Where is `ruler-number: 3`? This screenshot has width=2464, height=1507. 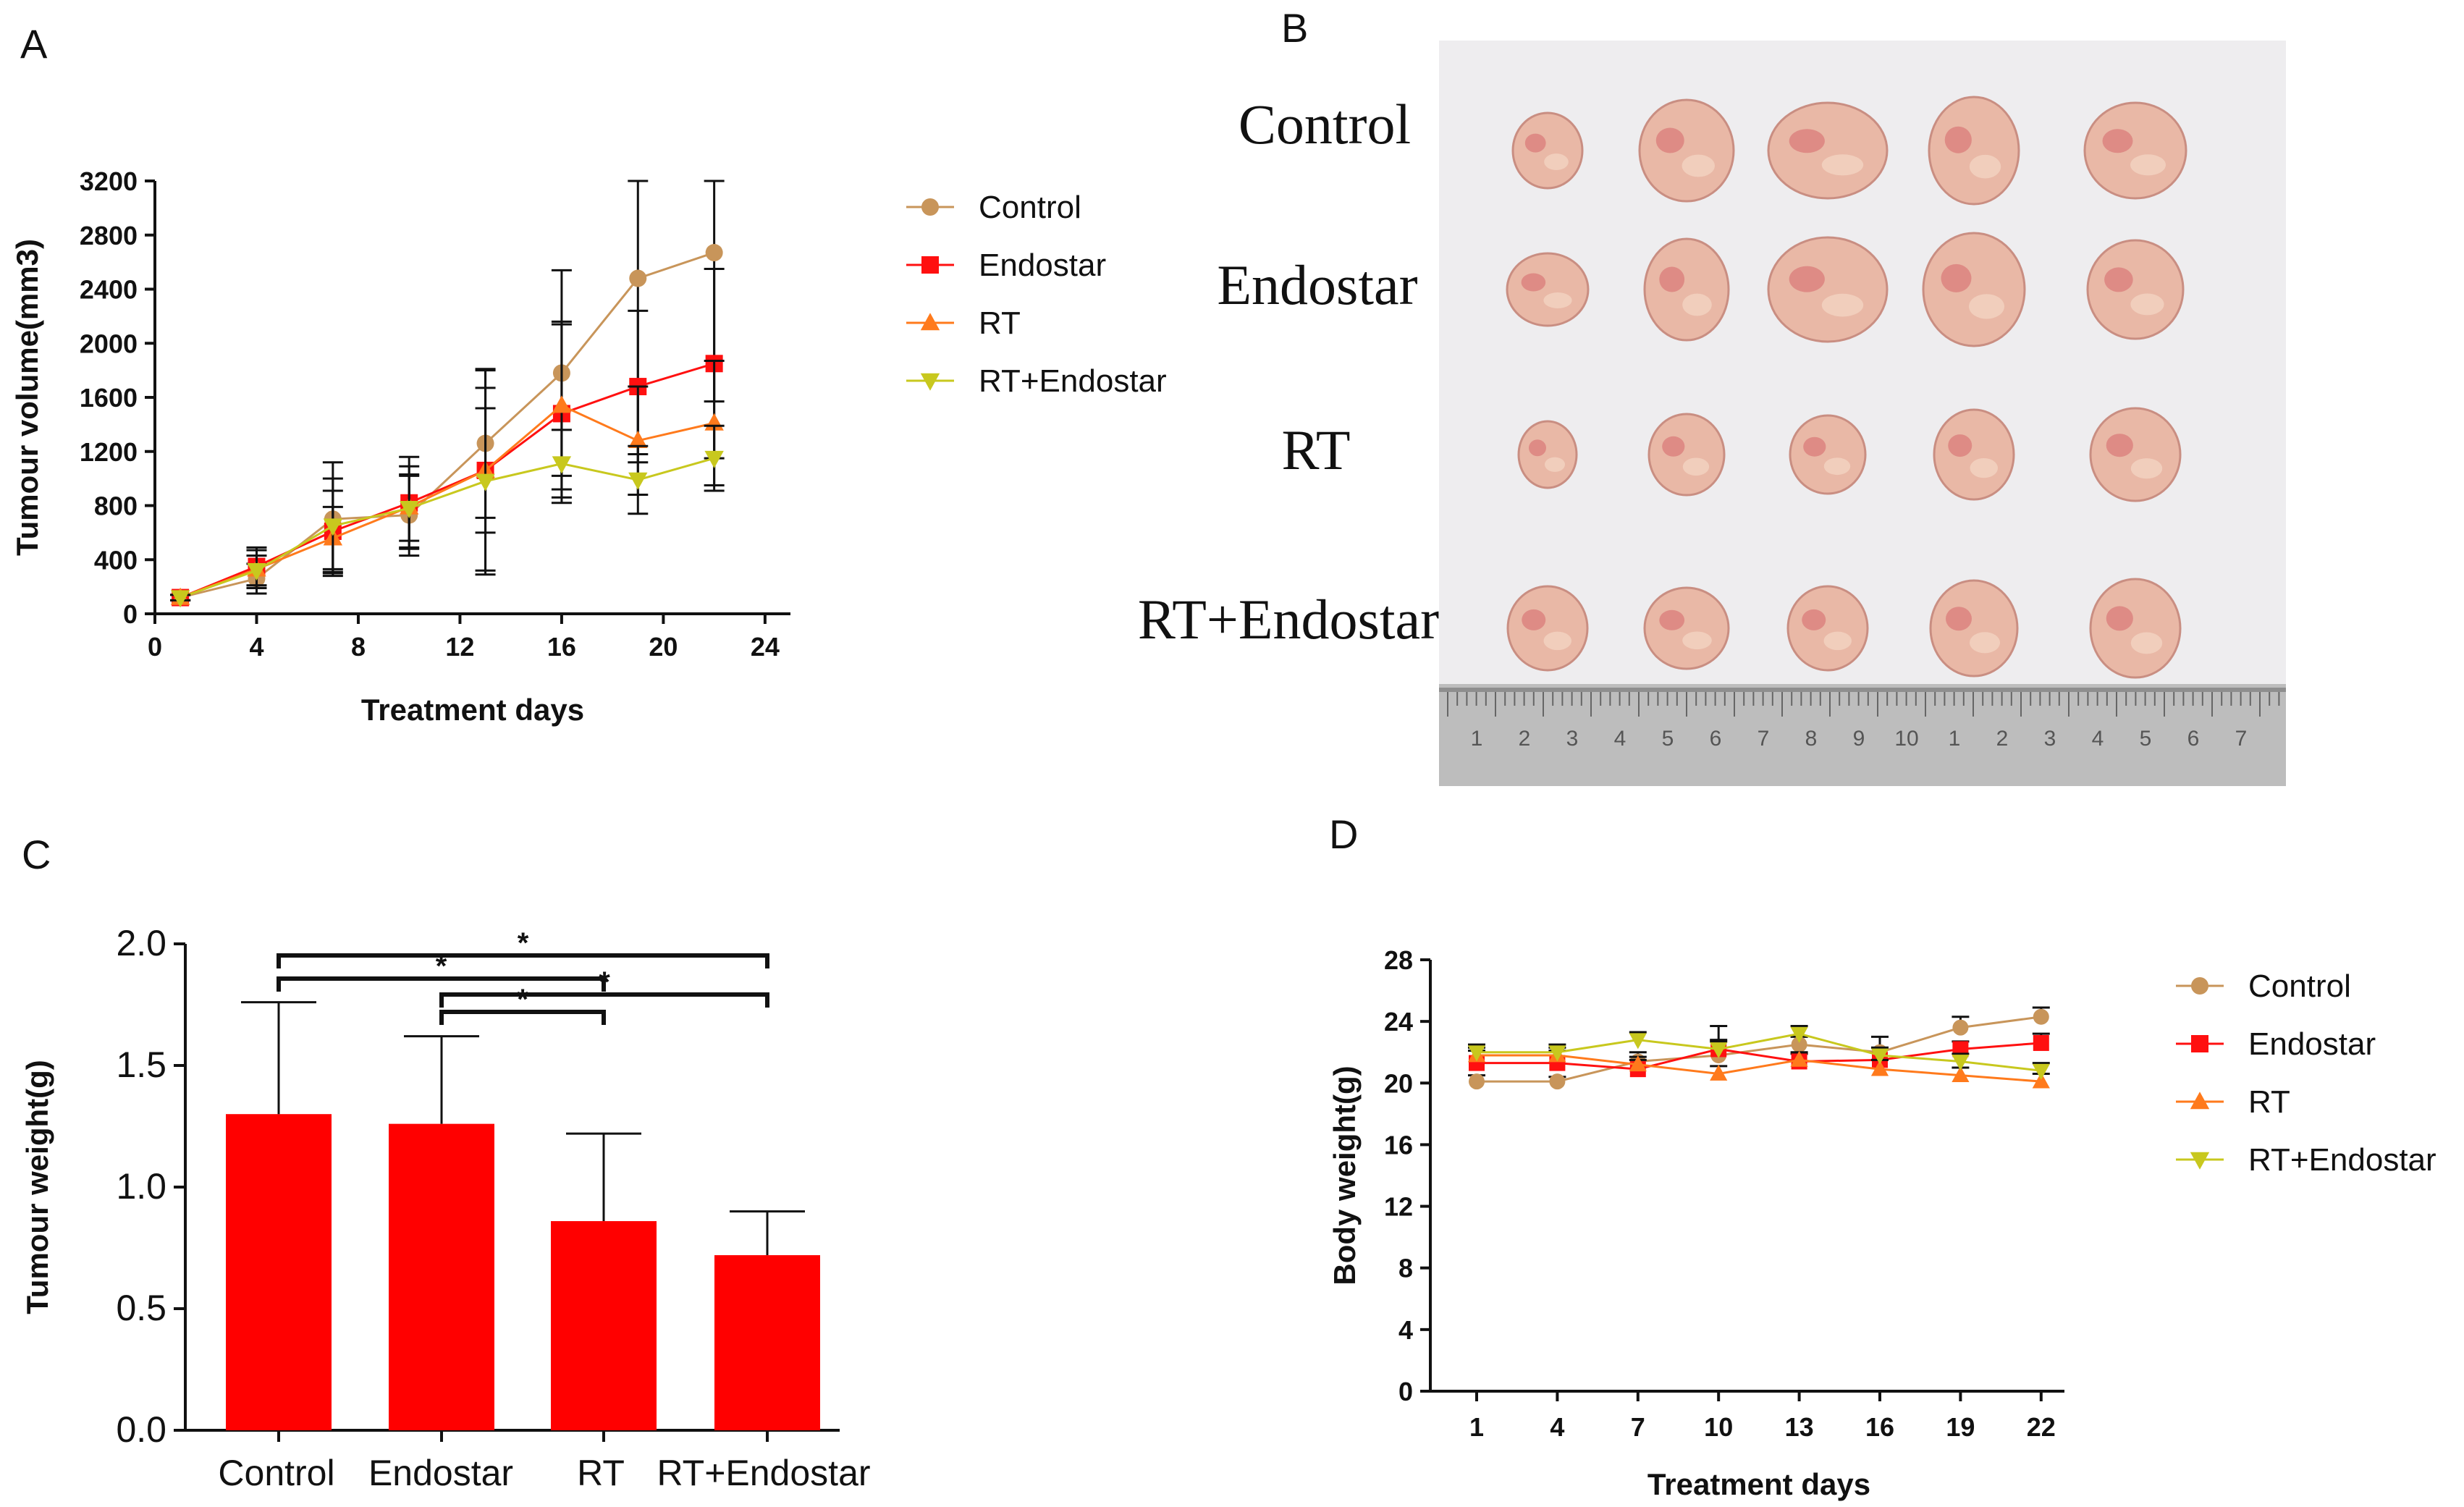
ruler-number: 3 is located at coordinates (1572, 739).